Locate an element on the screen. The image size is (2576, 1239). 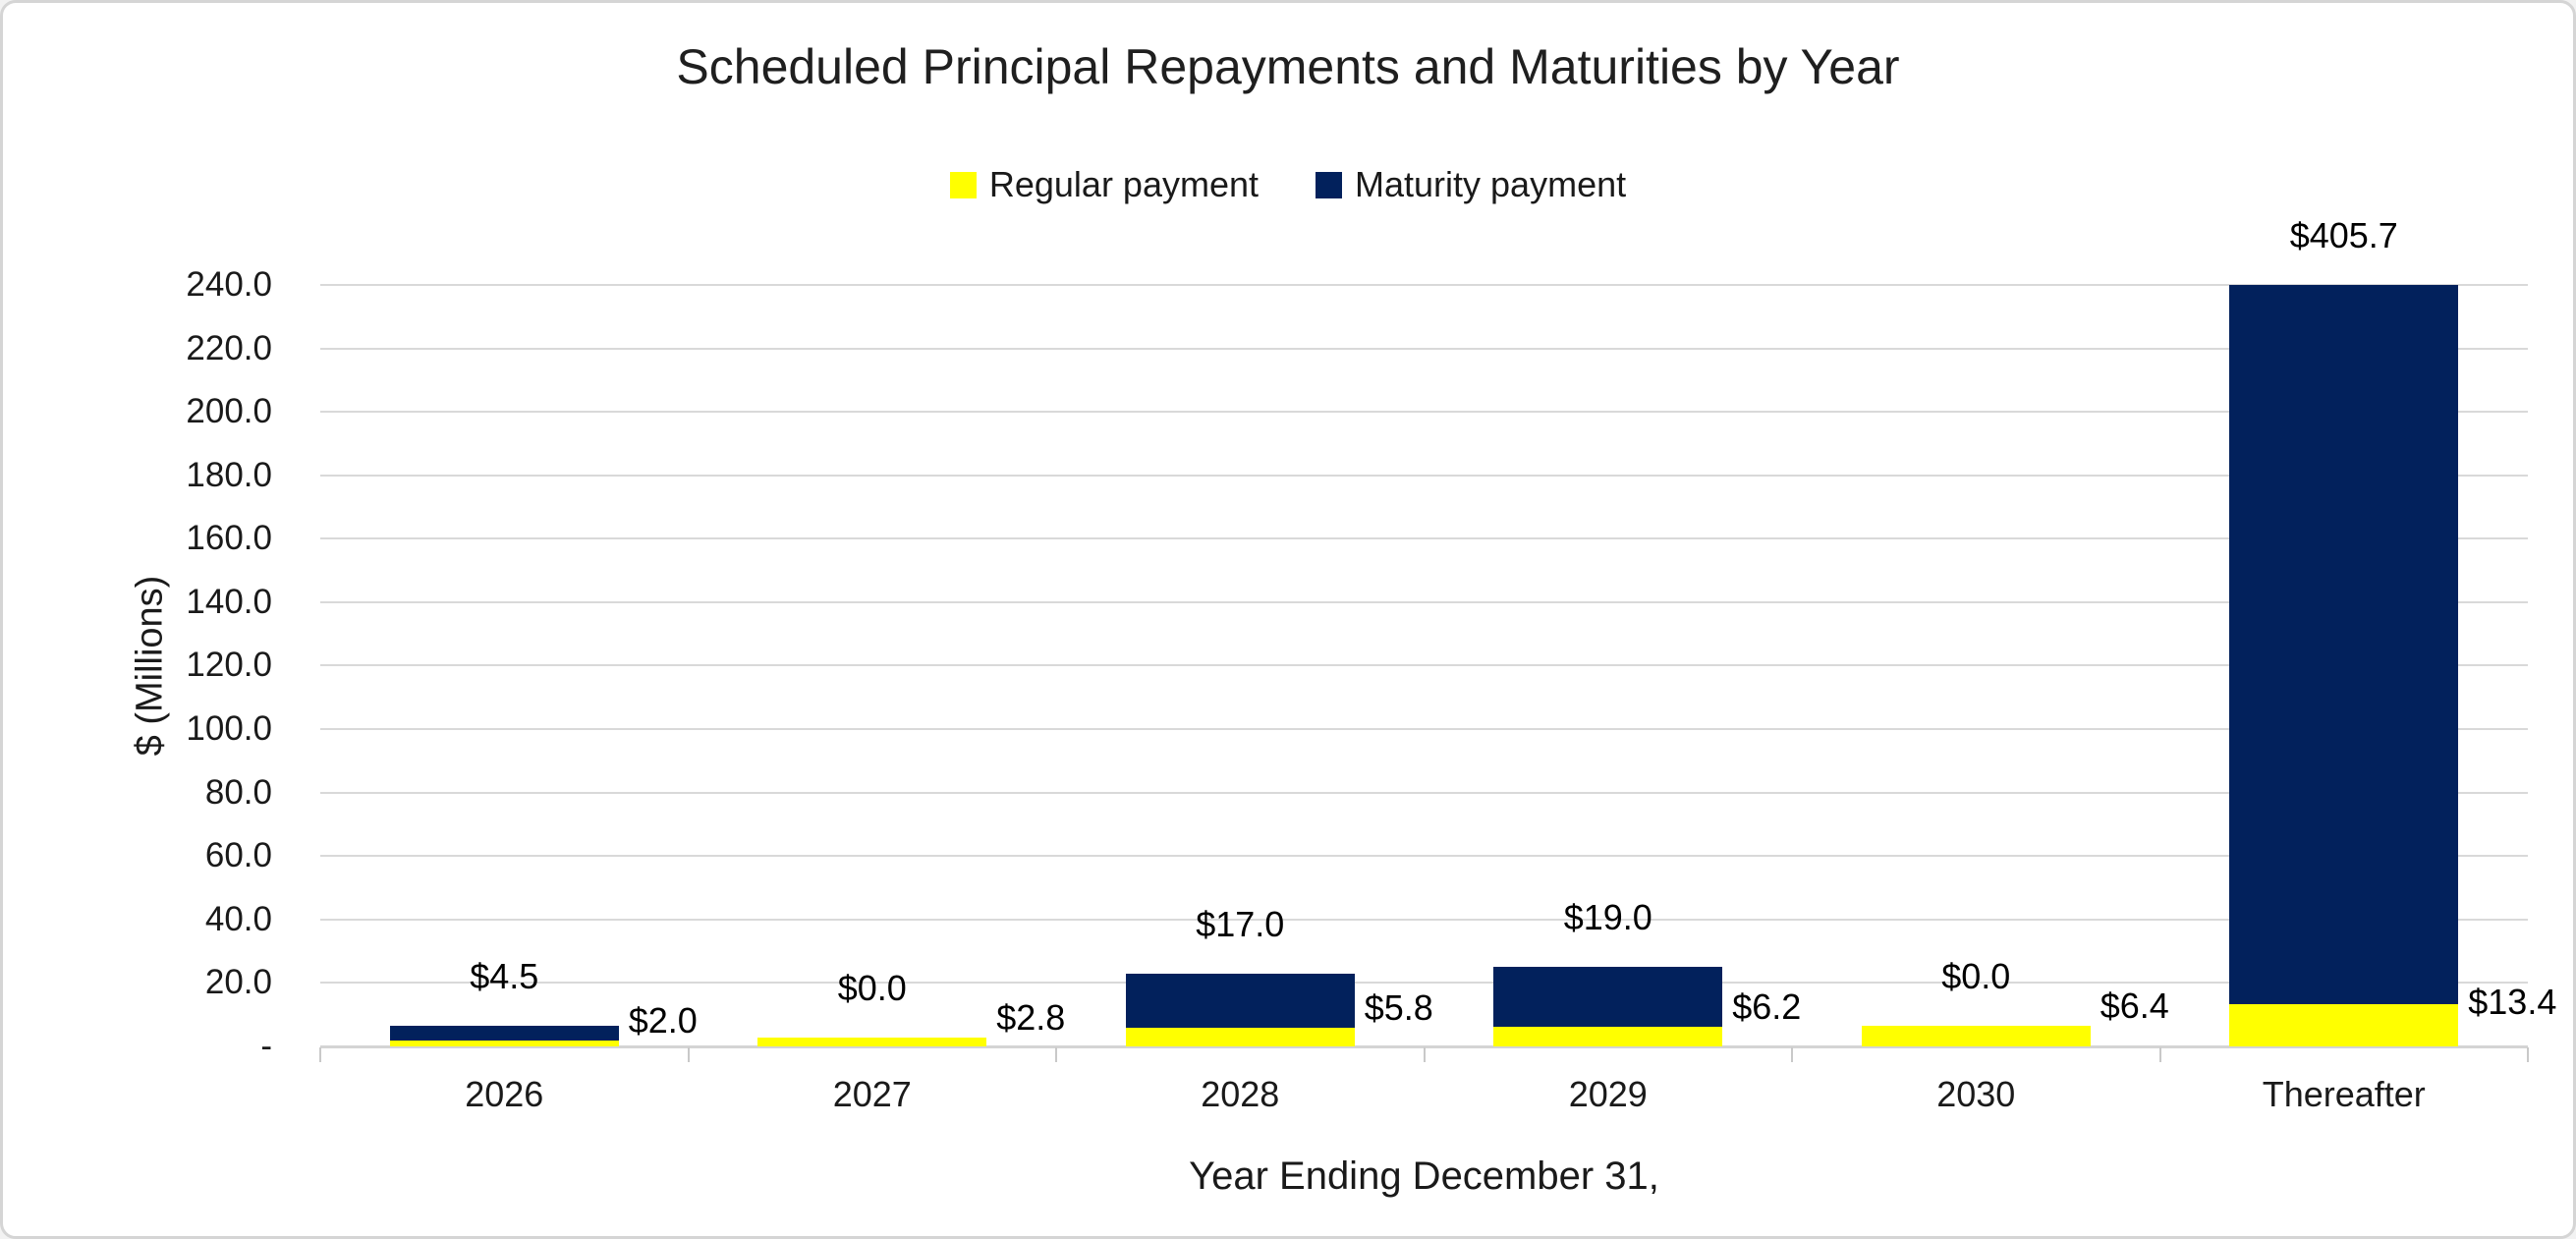
y-tick-label: 140.0 is located at coordinates (229, 602).